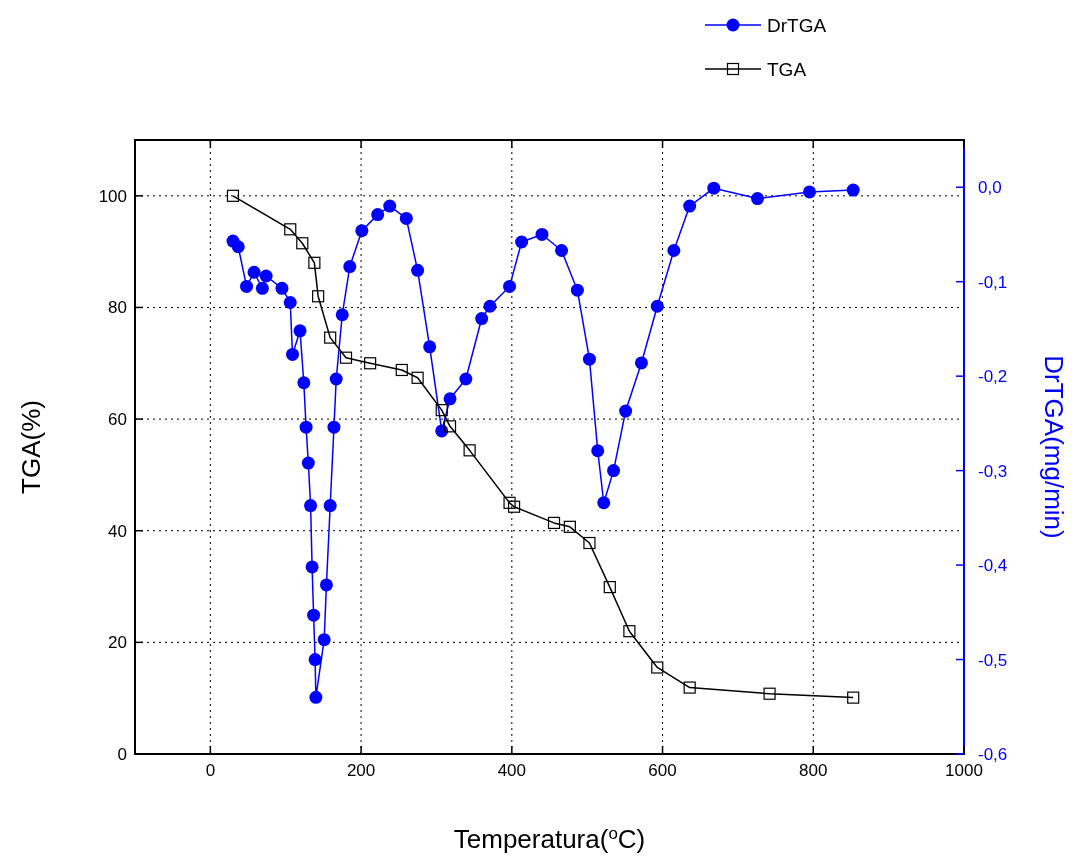  I want to click on y2-axis-title: DrTGA(mg/min), so click(1054, 447).